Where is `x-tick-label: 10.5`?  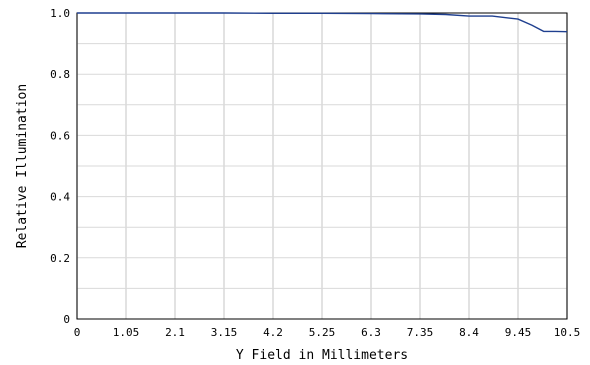
x-tick-label: 10.5 is located at coordinates (567, 332).